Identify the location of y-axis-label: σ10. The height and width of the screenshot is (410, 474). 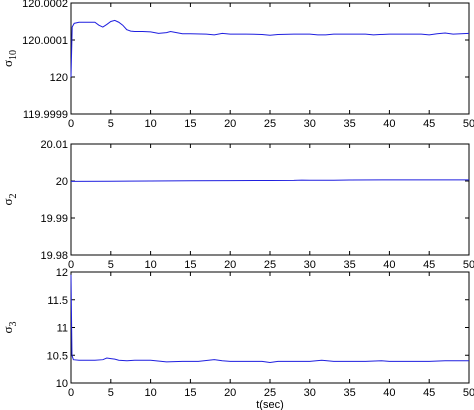
(9, 58).